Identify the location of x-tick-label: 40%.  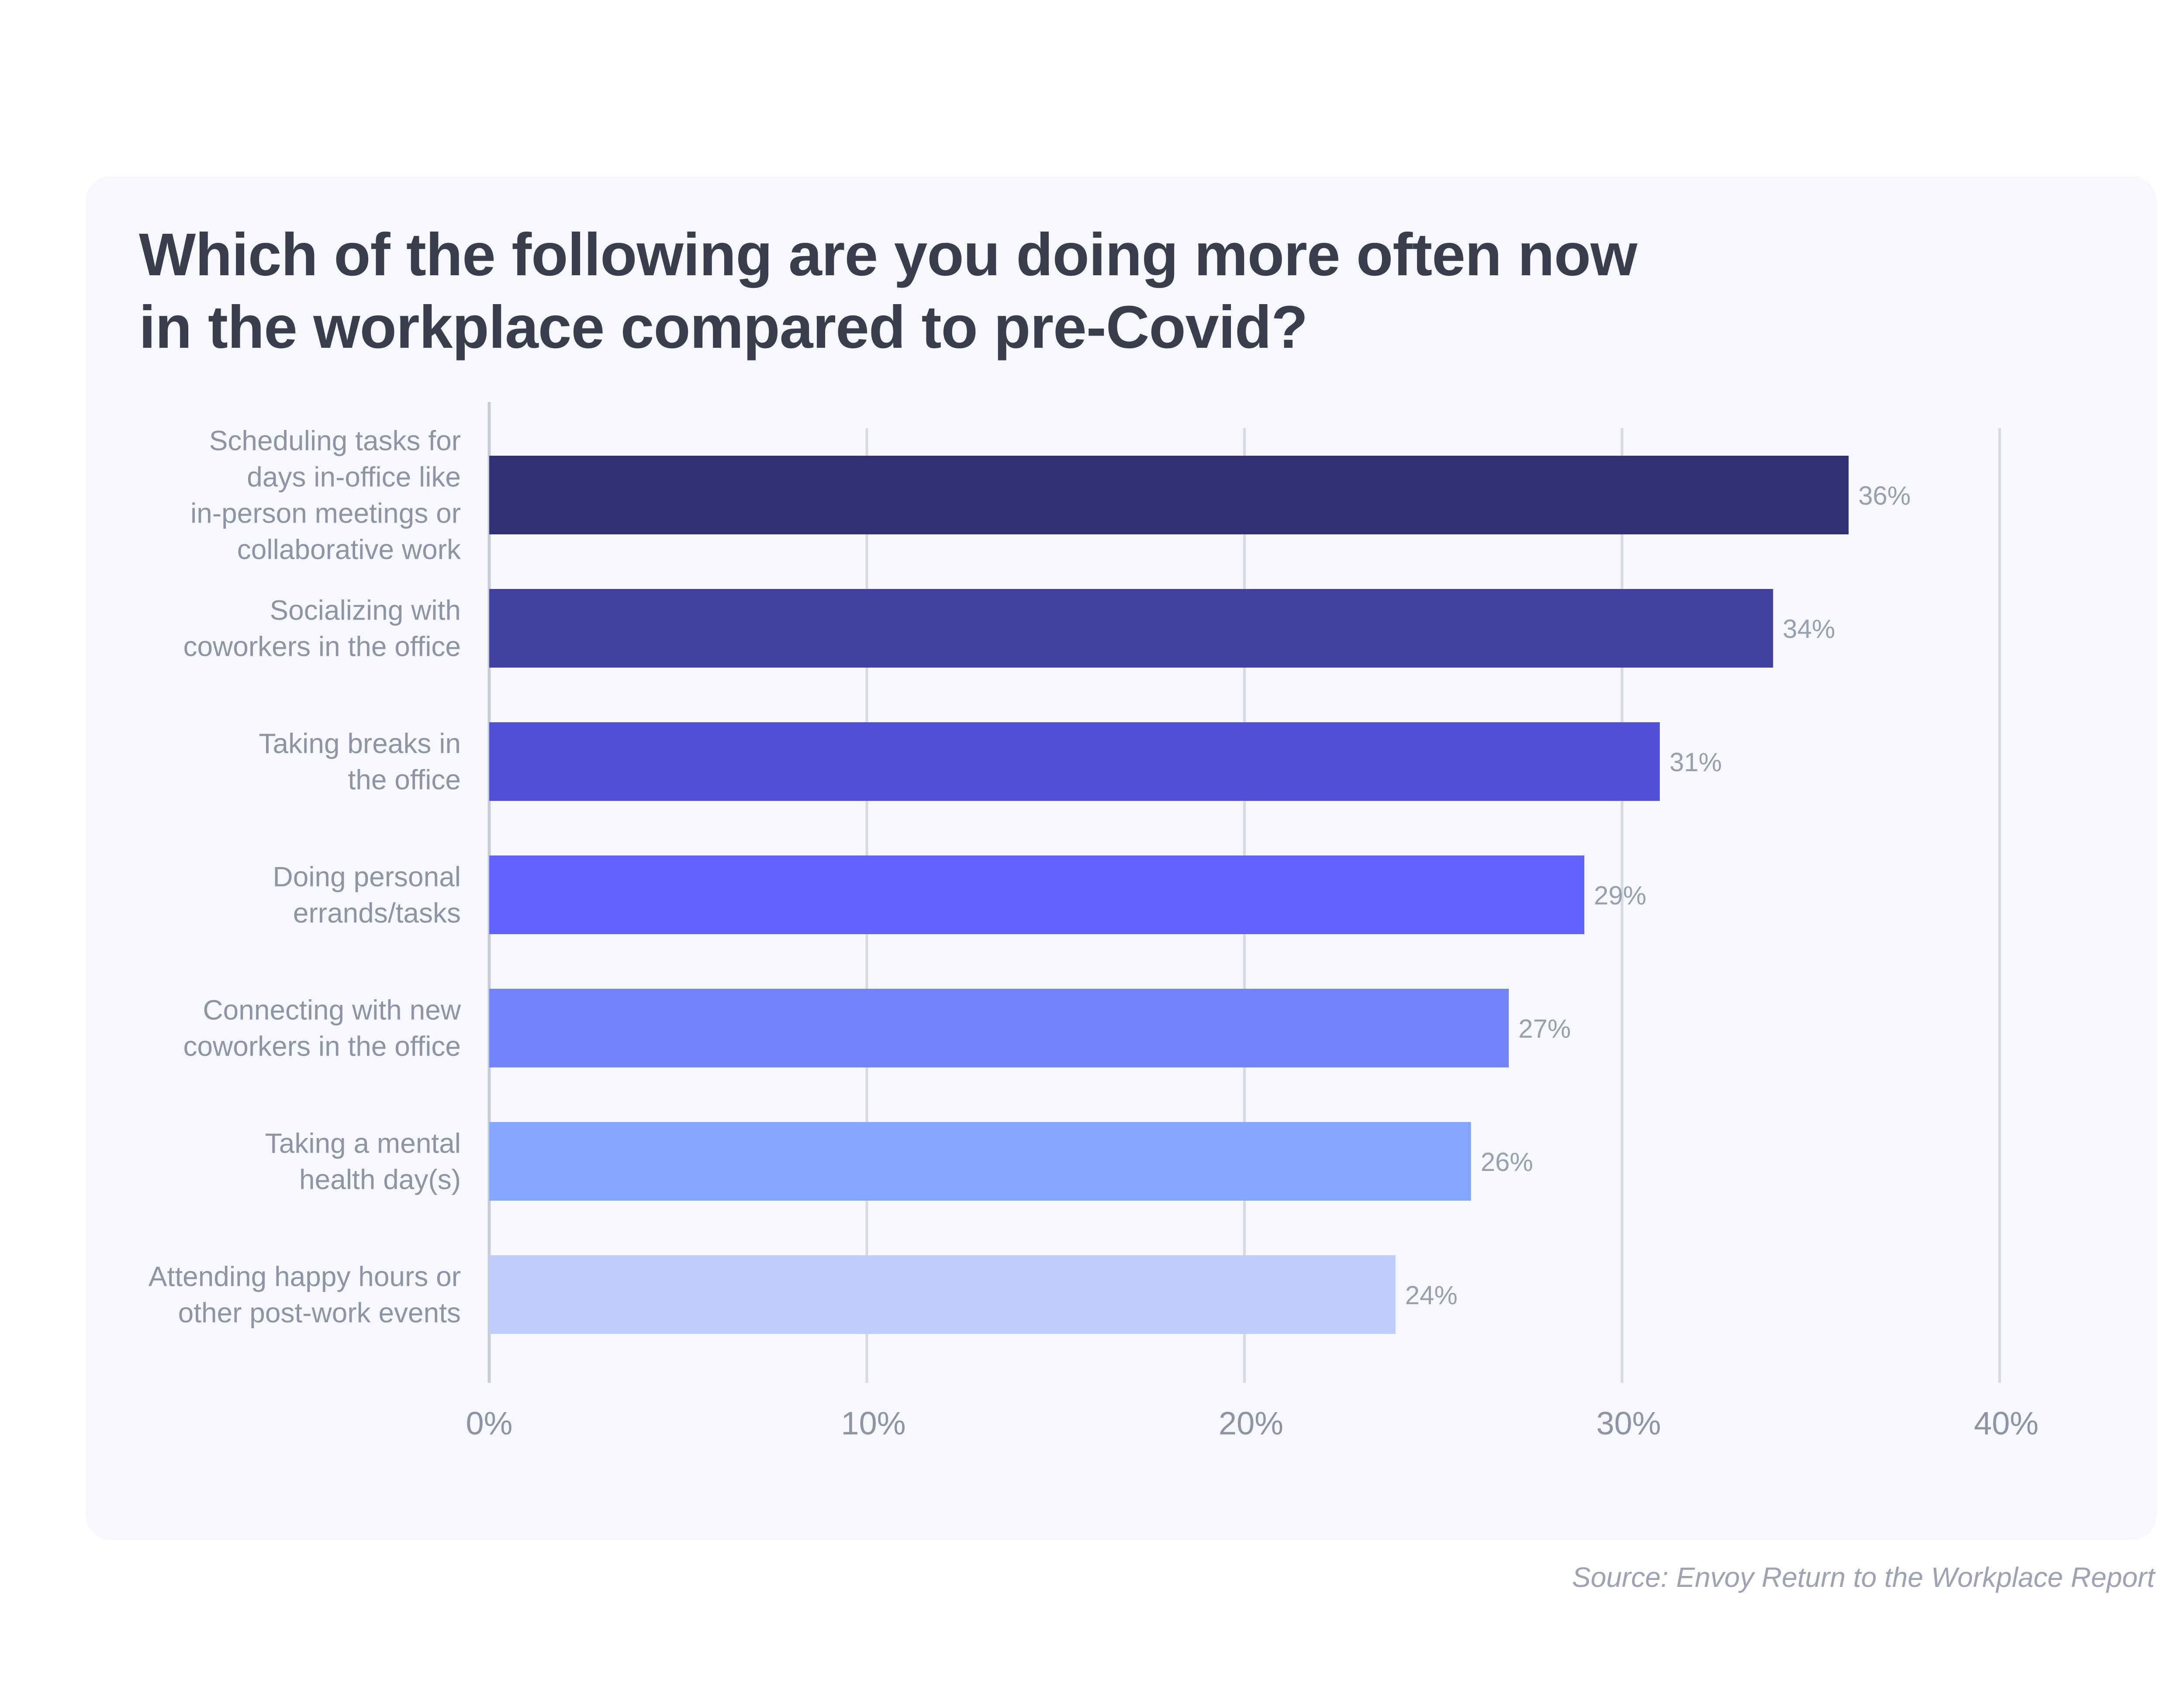
(2006, 1423).